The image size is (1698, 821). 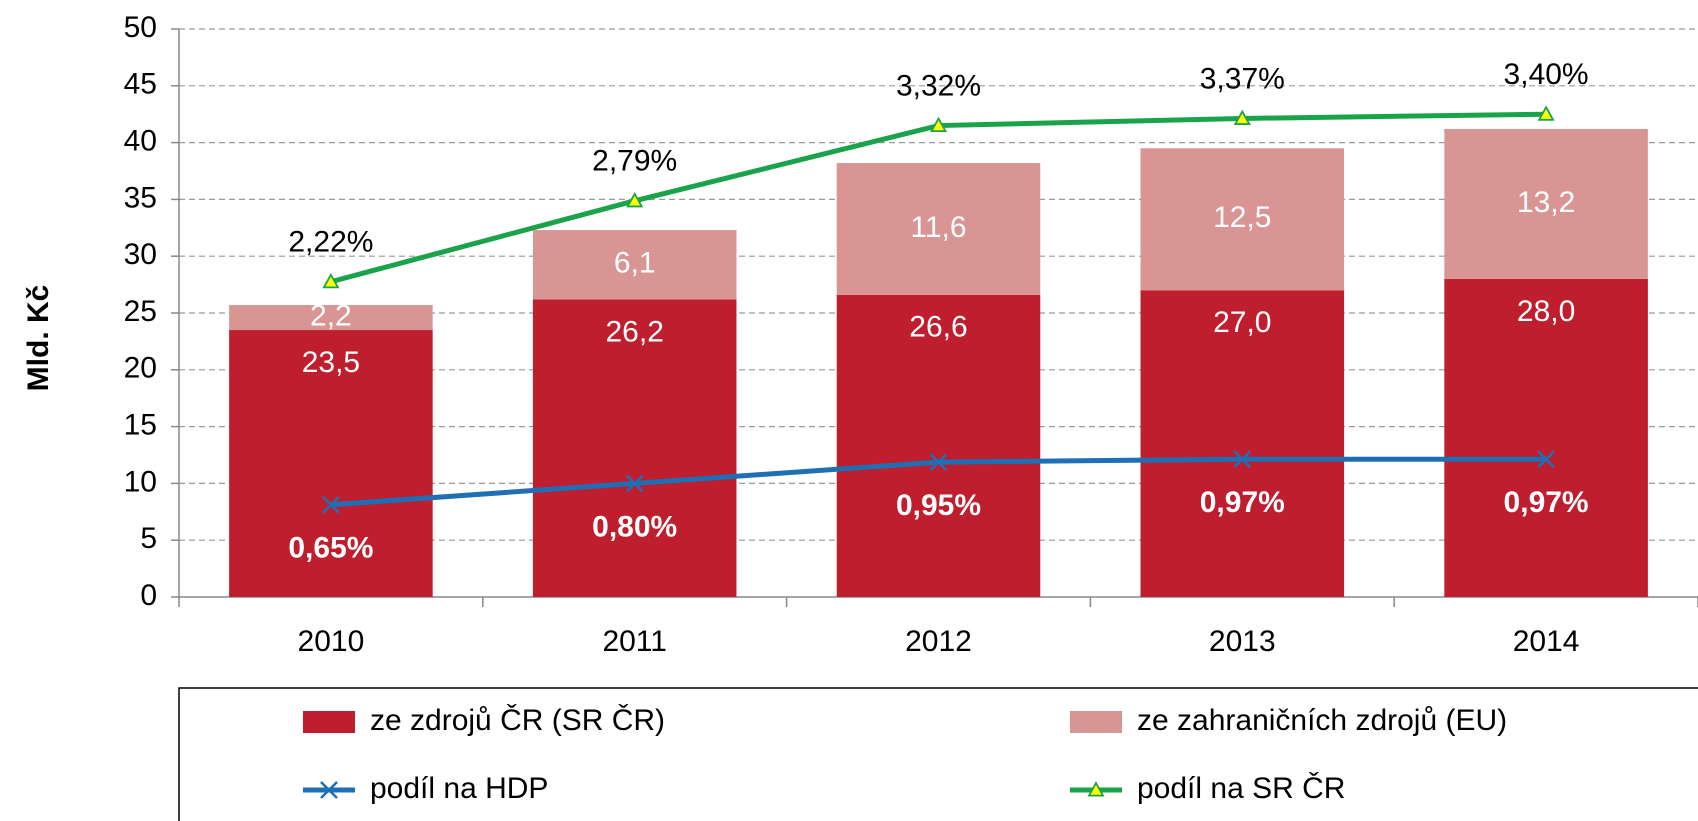 I want to click on bar-value-label: 6,1, so click(x=635, y=263).